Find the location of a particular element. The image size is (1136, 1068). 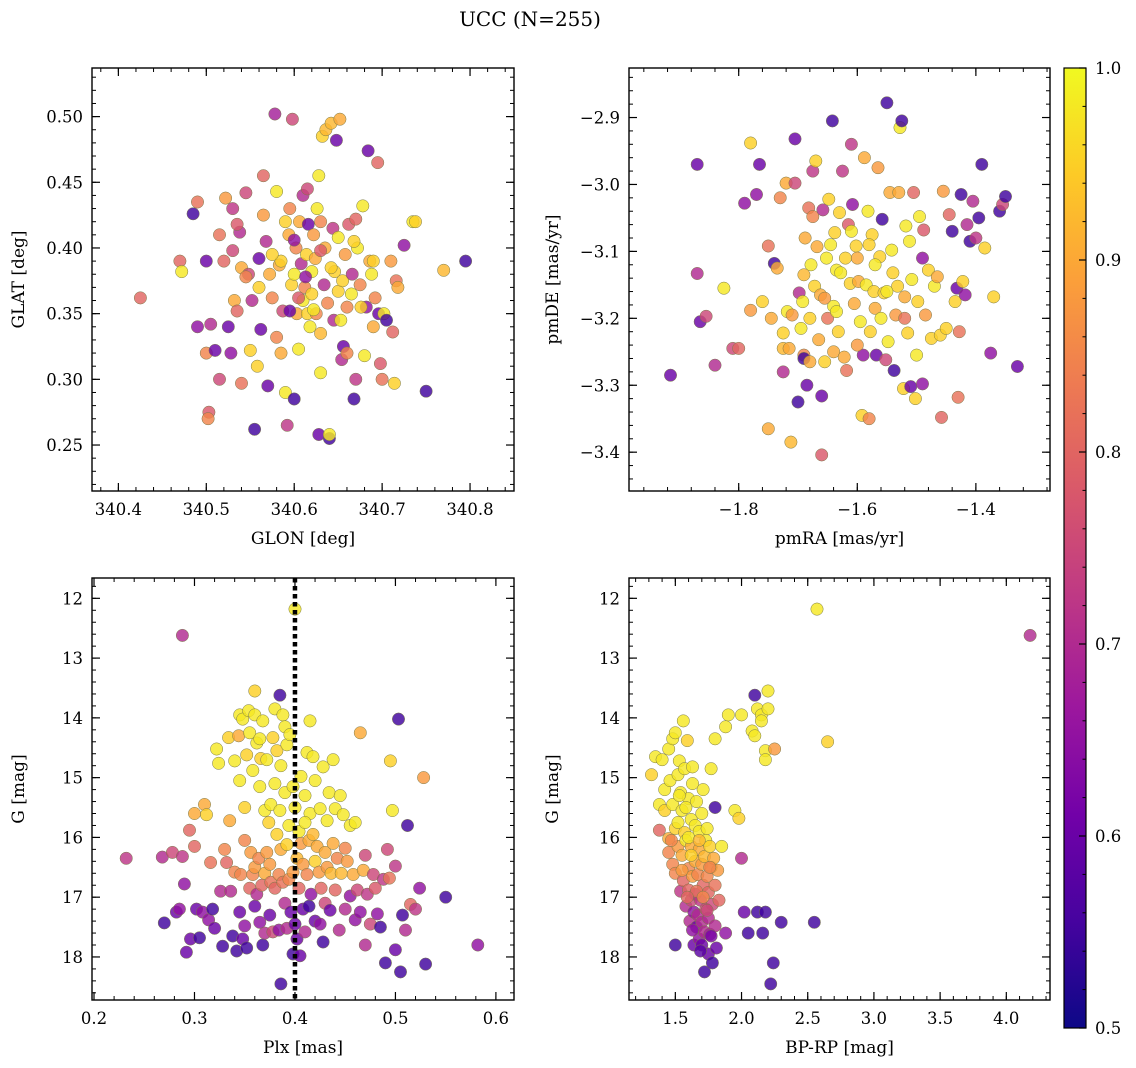

y-tick-label: −3.2 is located at coordinates (600, 318).